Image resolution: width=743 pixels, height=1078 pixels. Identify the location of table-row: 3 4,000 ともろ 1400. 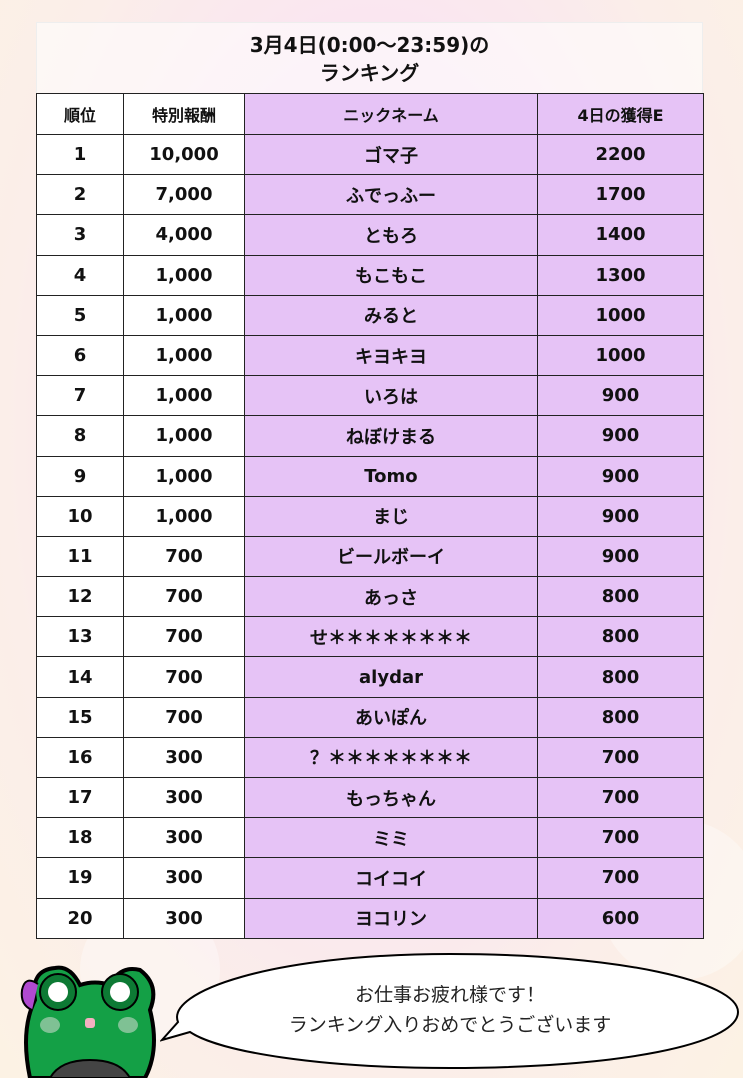
(370, 235).